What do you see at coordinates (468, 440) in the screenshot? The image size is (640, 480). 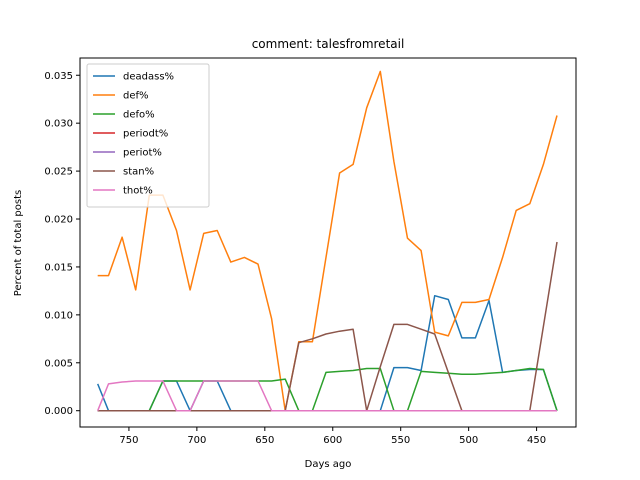 I see `x-tick-label: 500` at bounding box center [468, 440].